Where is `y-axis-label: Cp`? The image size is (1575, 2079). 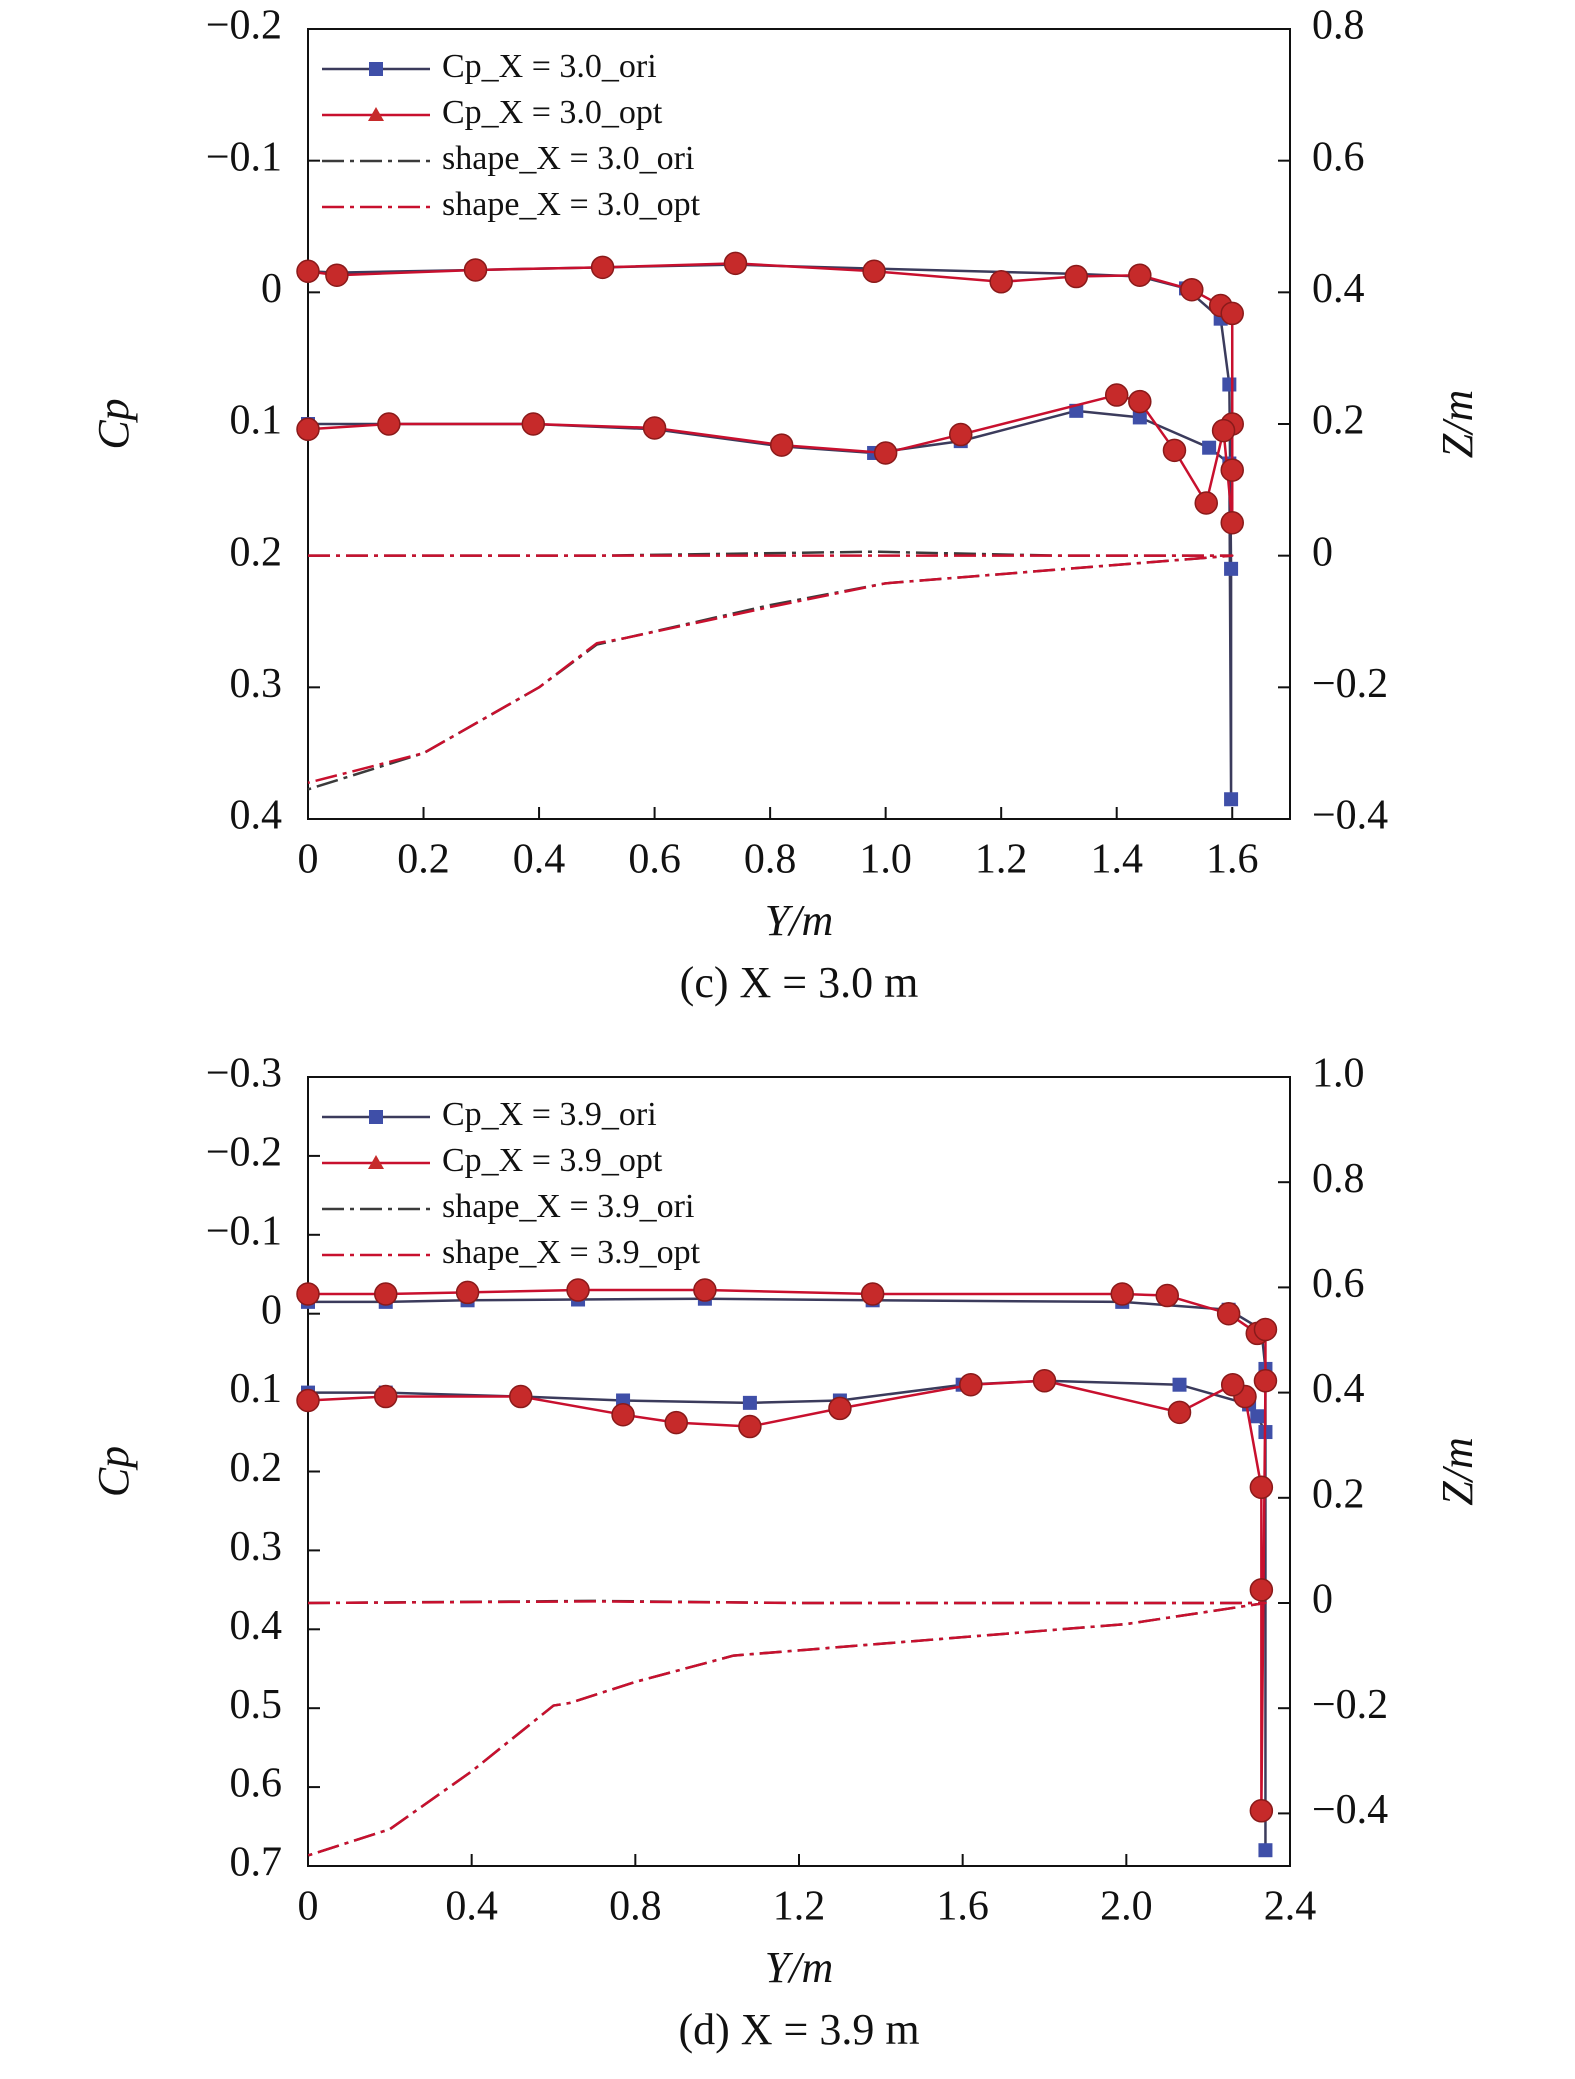 y-axis-label: Cp is located at coordinates (113, 423).